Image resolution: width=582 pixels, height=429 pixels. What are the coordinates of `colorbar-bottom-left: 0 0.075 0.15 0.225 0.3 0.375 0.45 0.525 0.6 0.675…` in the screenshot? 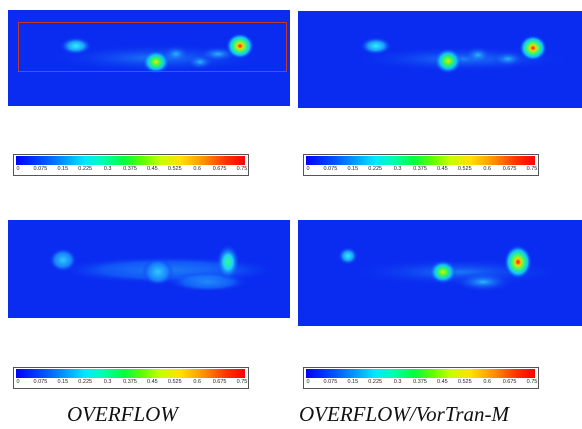 It's located at (131, 378).